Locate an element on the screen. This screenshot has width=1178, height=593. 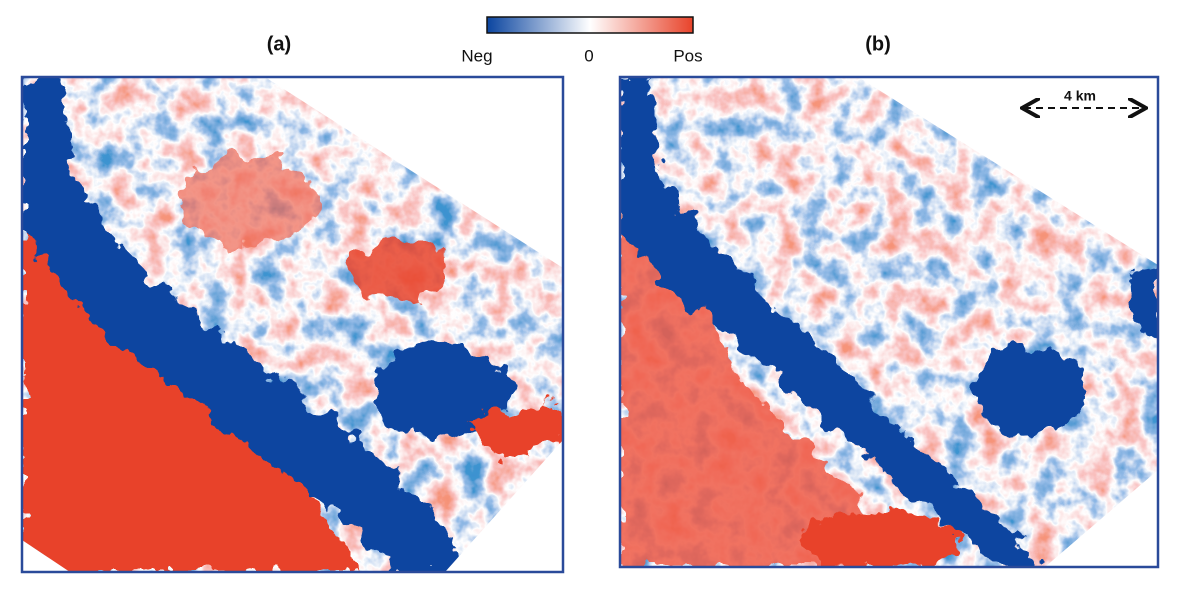
colorbar-mid-label: 0 is located at coordinates (588, 55).